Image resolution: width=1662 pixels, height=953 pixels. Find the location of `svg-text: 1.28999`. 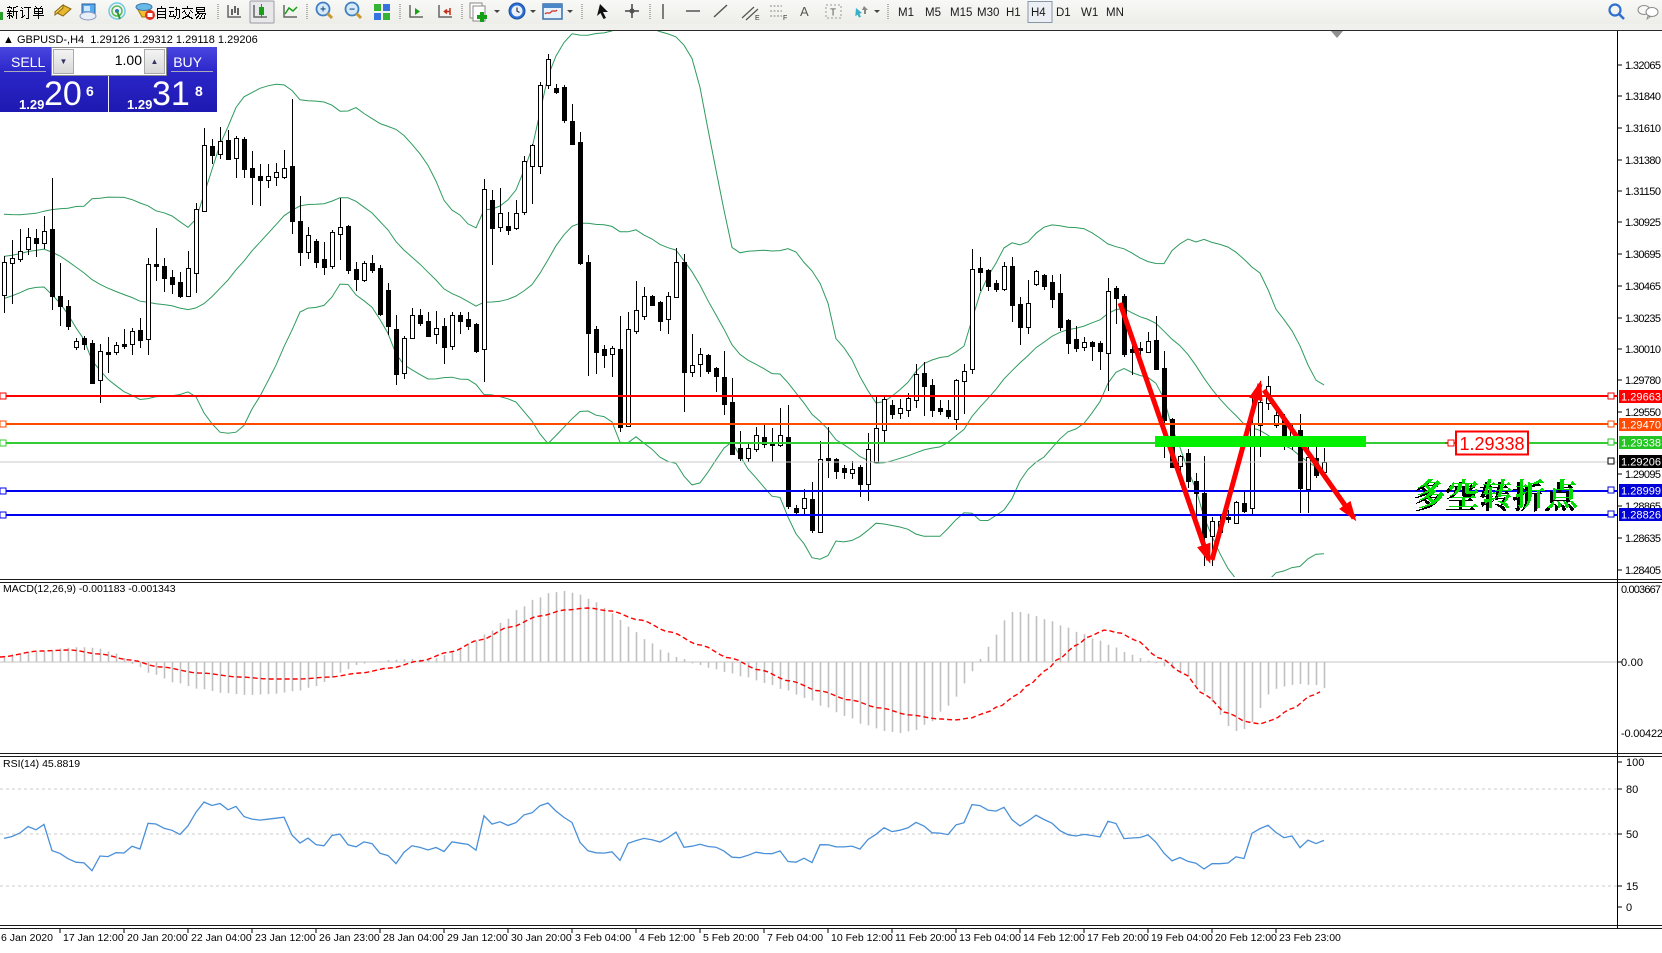

svg-text: 1.28999 is located at coordinates (1641, 492).